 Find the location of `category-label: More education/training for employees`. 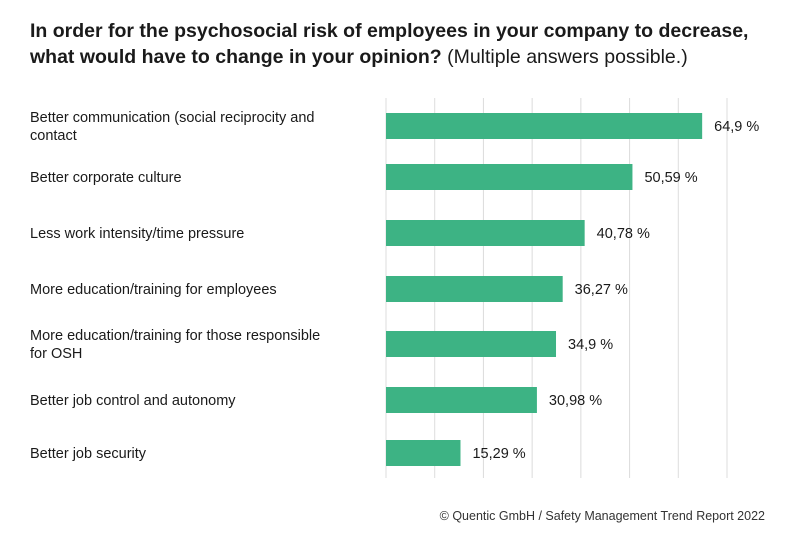

category-label: More education/training for employees is located at coordinates (153, 290).